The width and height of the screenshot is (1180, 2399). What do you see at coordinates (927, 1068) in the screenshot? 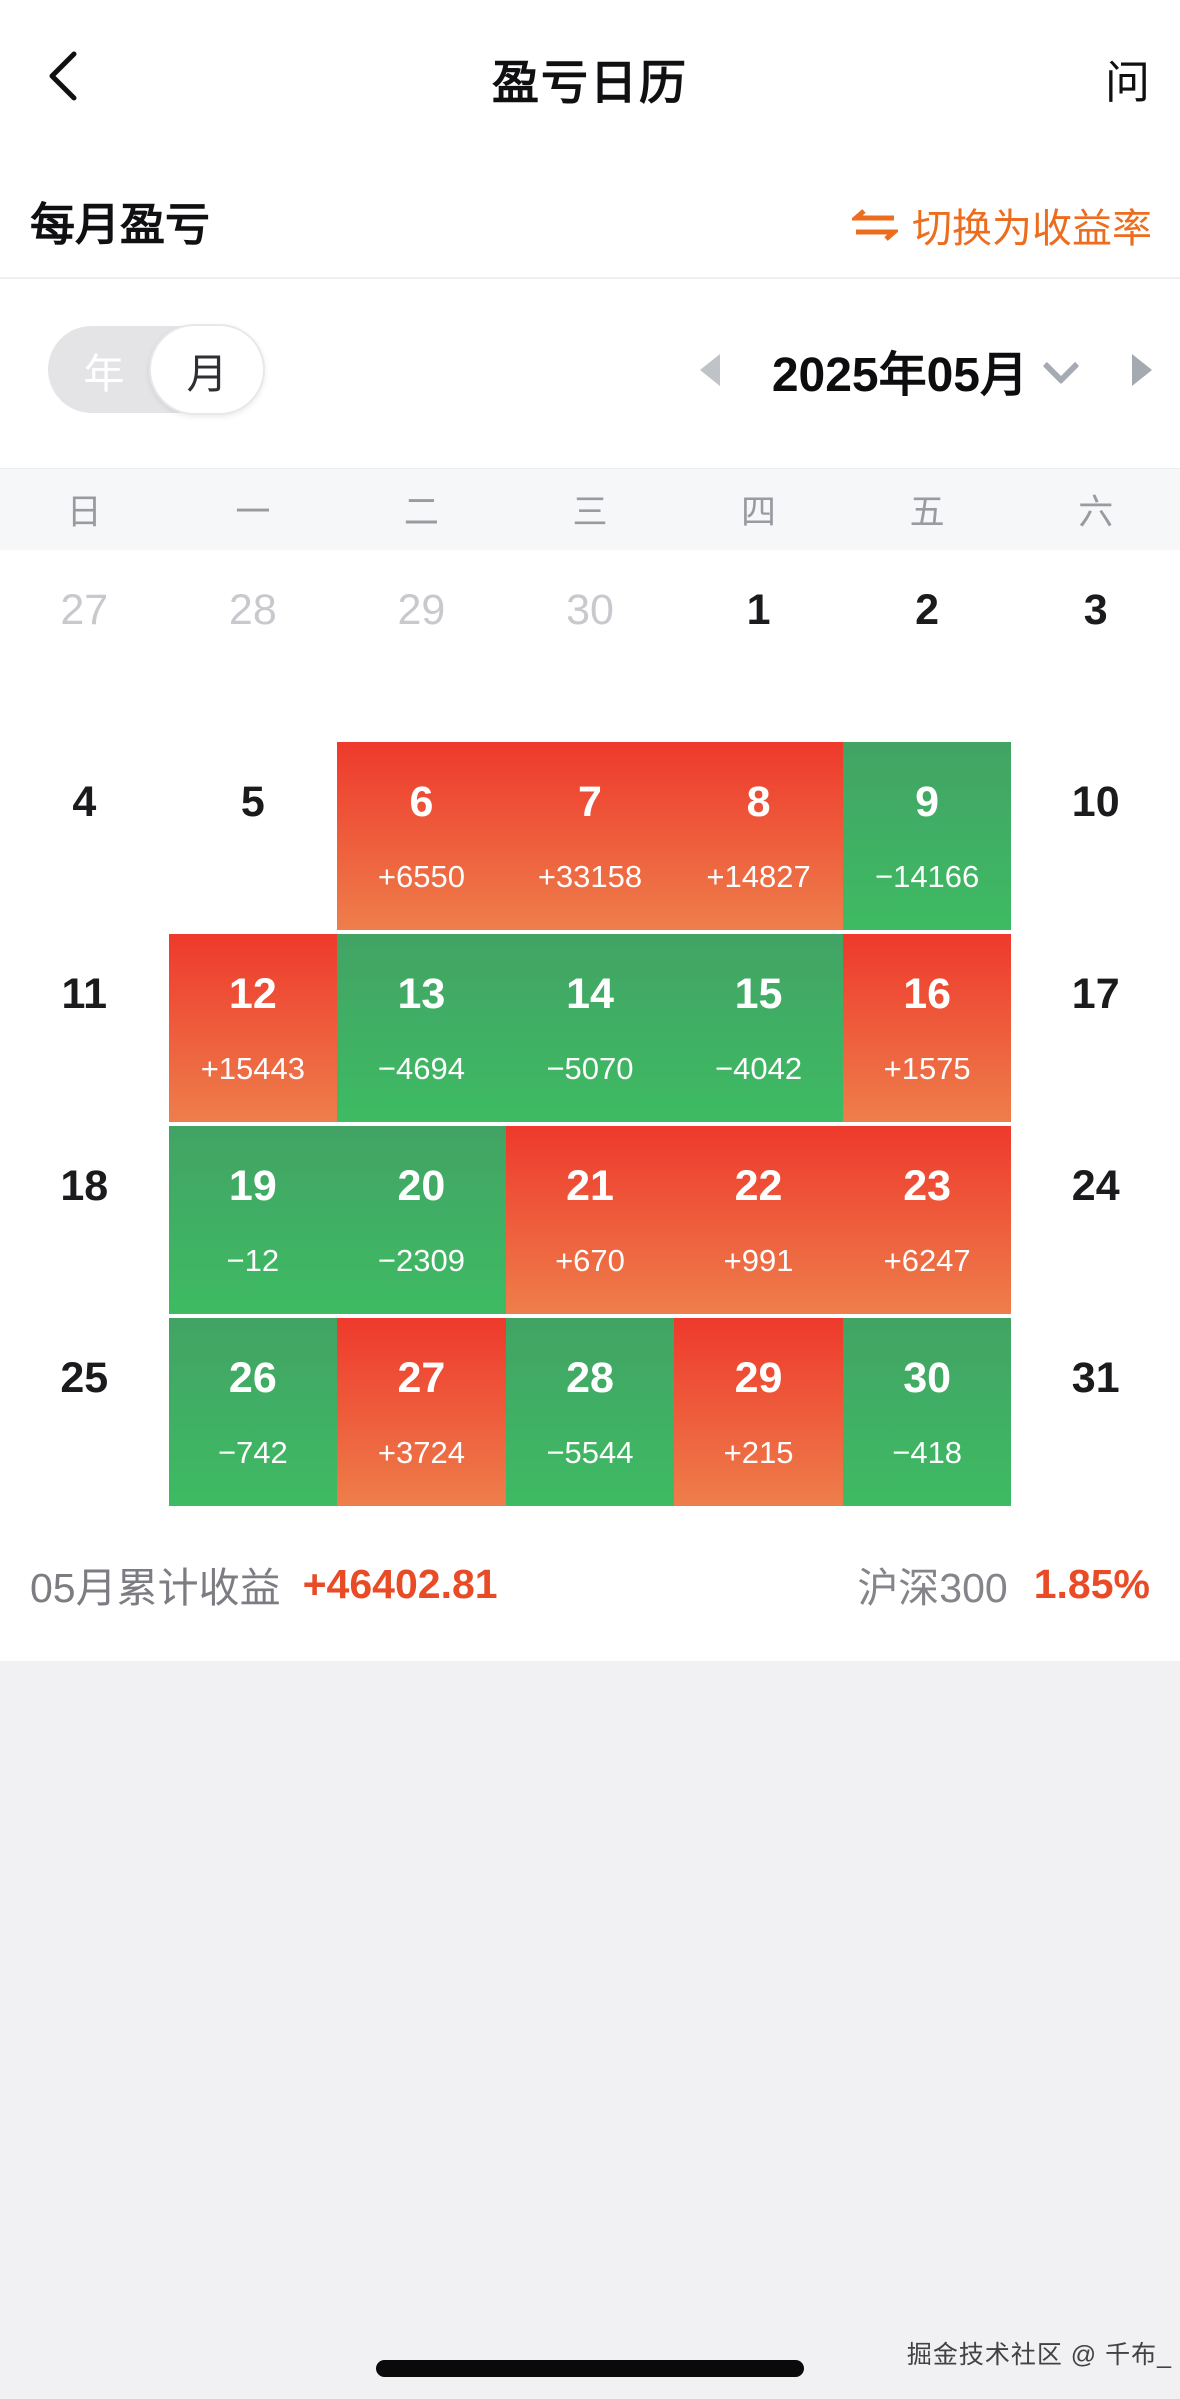
I see `day-pnl-value: +1575` at bounding box center [927, 1068].